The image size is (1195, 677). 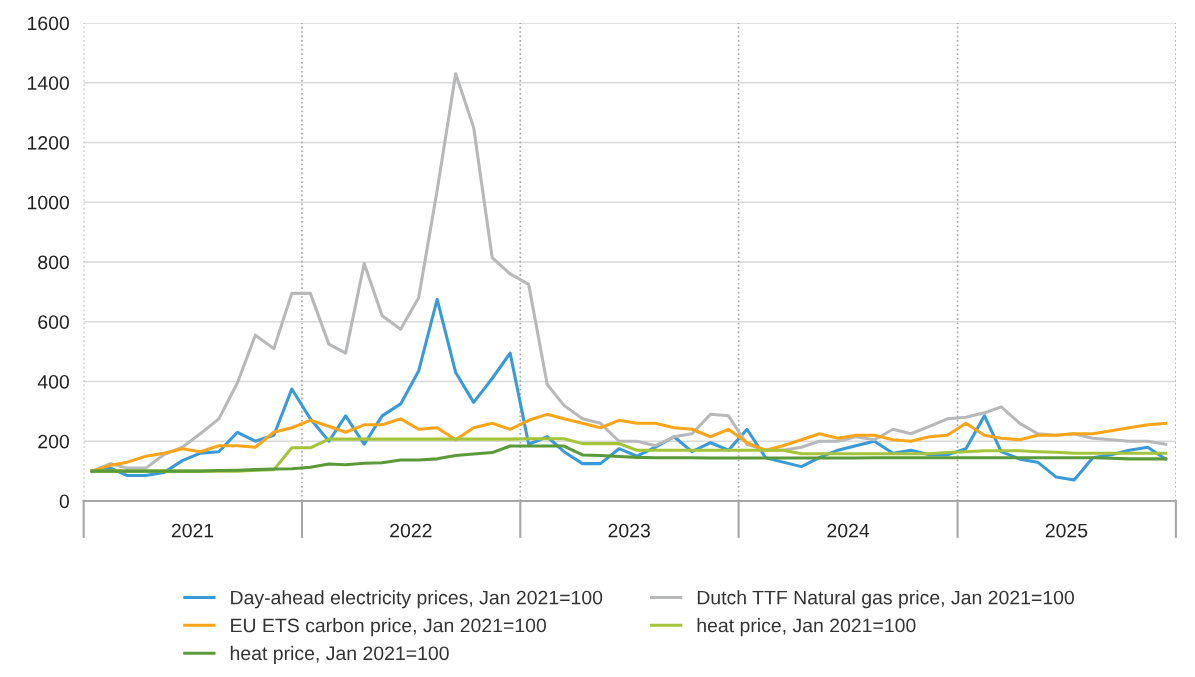 What do you see at coordinates (48, 142) in the screenshot?
I see `y-tick-label: 1200` at bounding box center [48, 142].